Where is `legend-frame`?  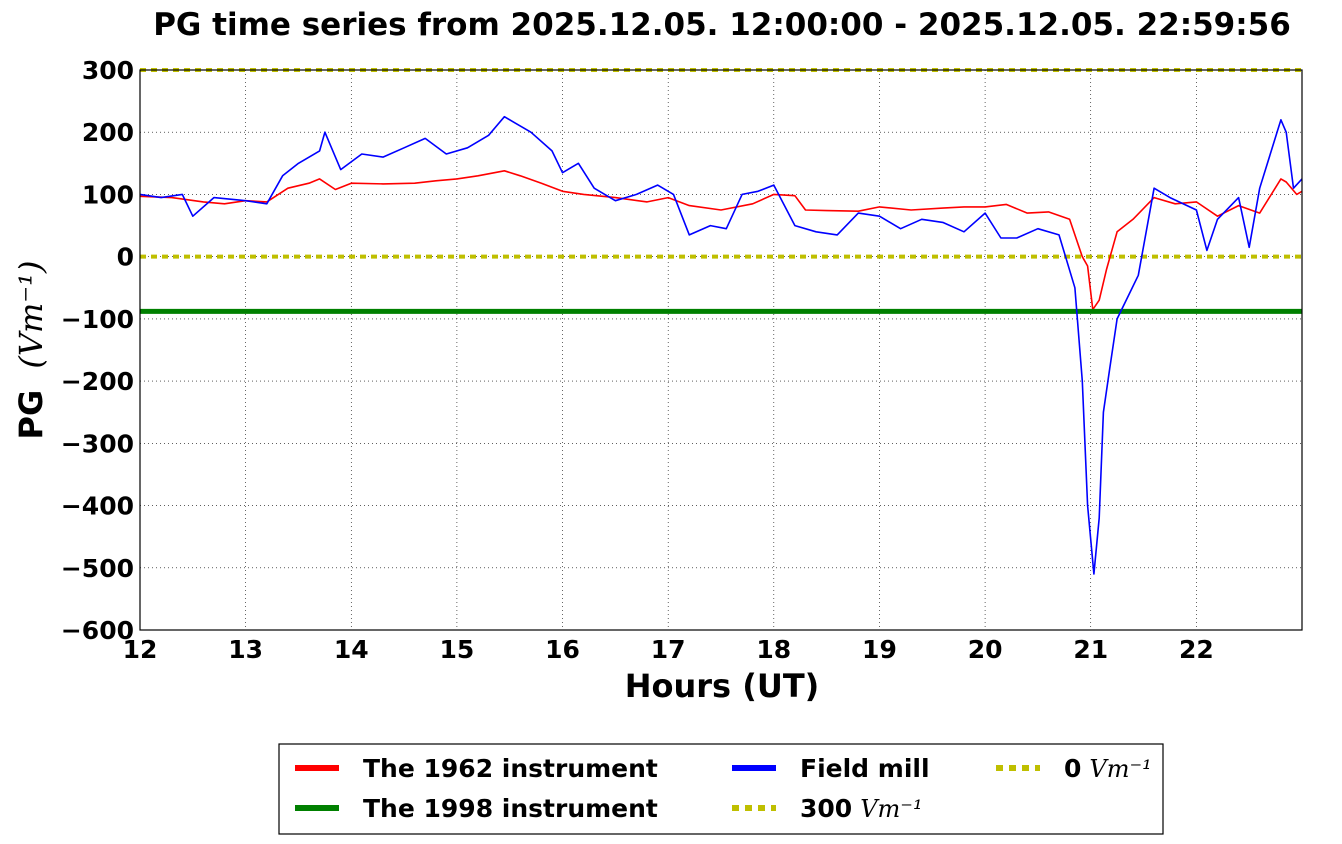 legend-frame is located at coordinates (721, 789).